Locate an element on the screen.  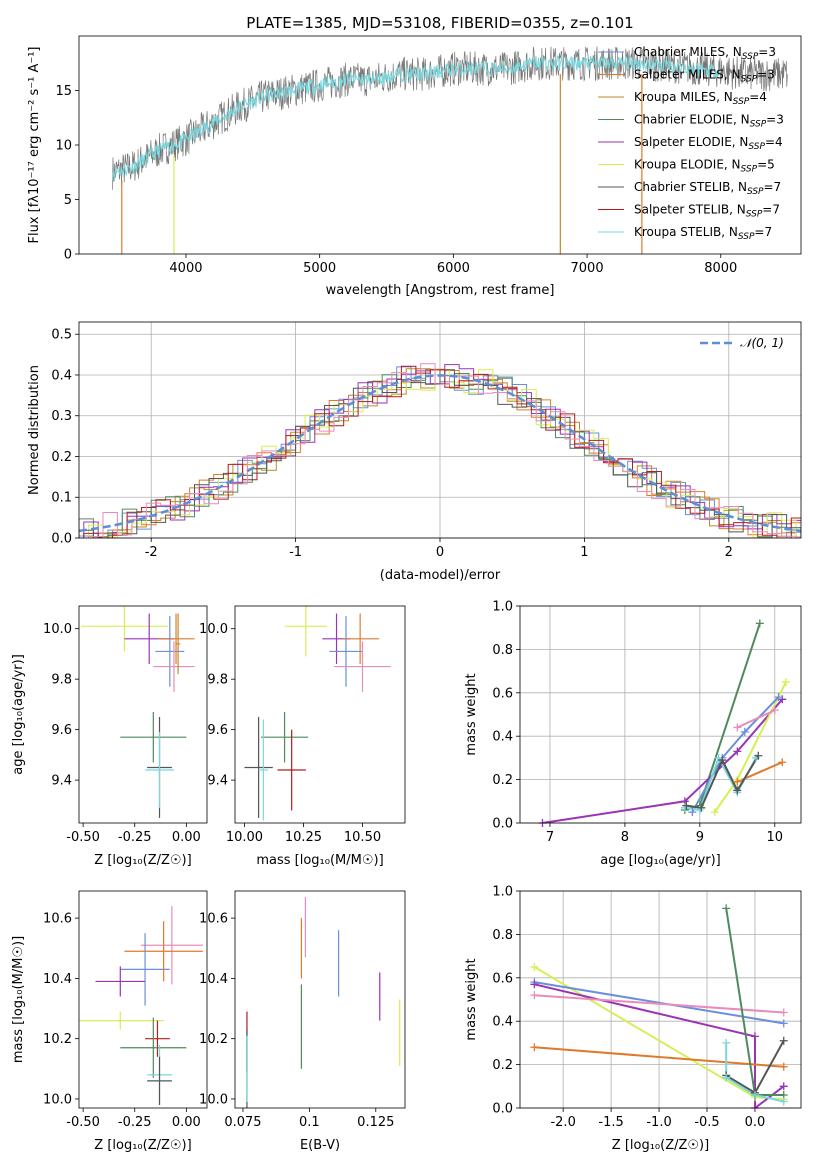
normal-curve is located at coordinates (440, 453).